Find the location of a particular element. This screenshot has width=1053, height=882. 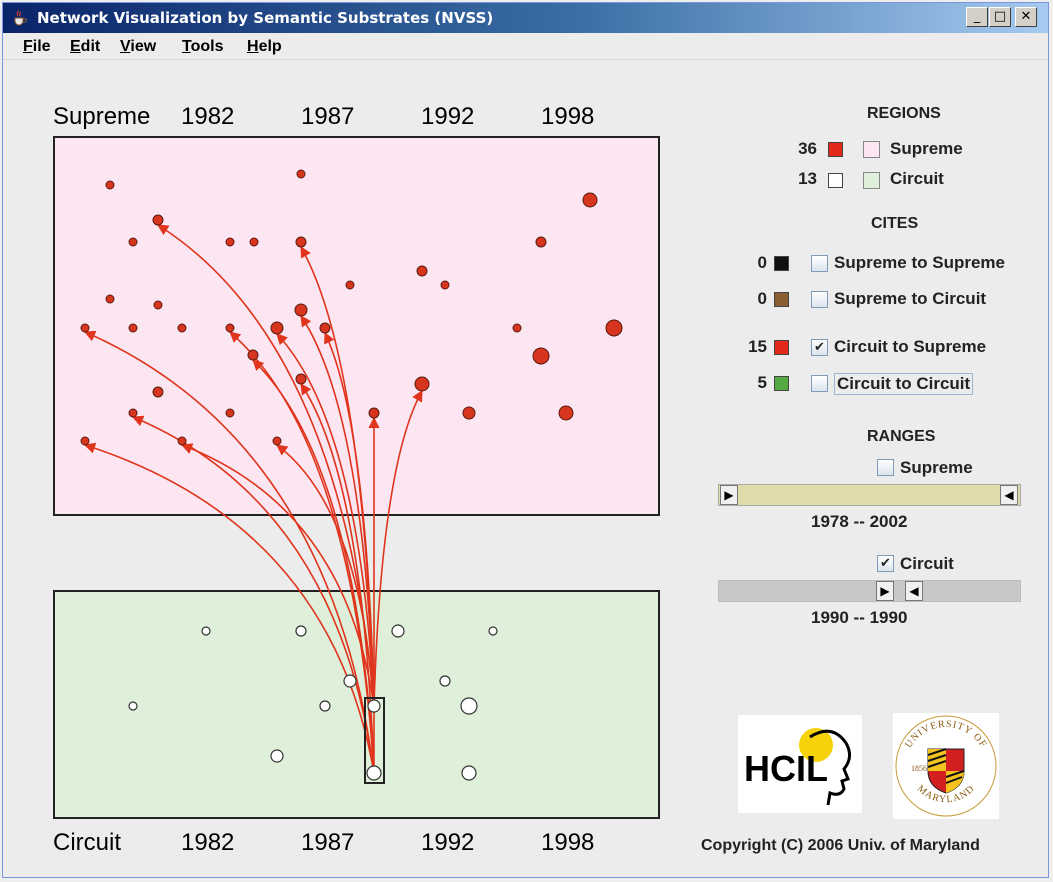

circuit-range-checkbox: ✔ is located at coordinates (885, 563).